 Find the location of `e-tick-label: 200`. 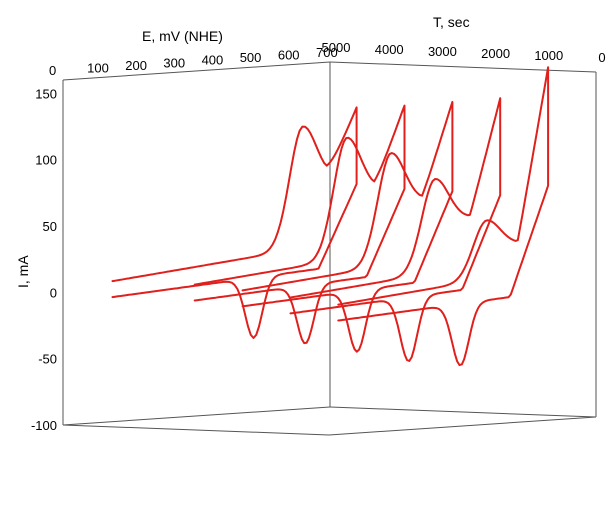

e-tick-label: 200 is located at coordinates (136, 65).